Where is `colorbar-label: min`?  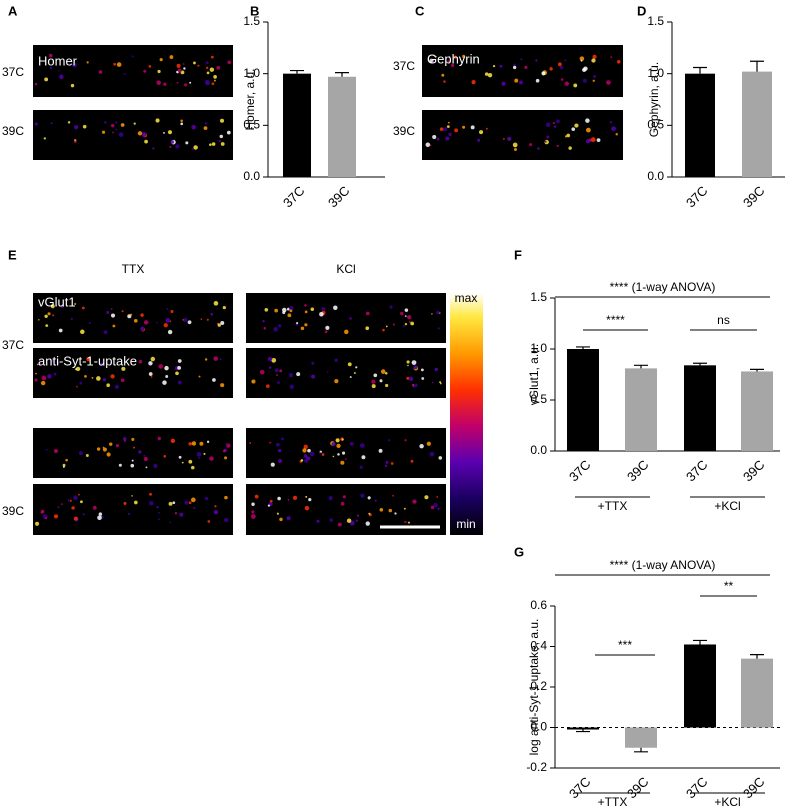
colorbar-label: min is located at coordinates (465, 524).